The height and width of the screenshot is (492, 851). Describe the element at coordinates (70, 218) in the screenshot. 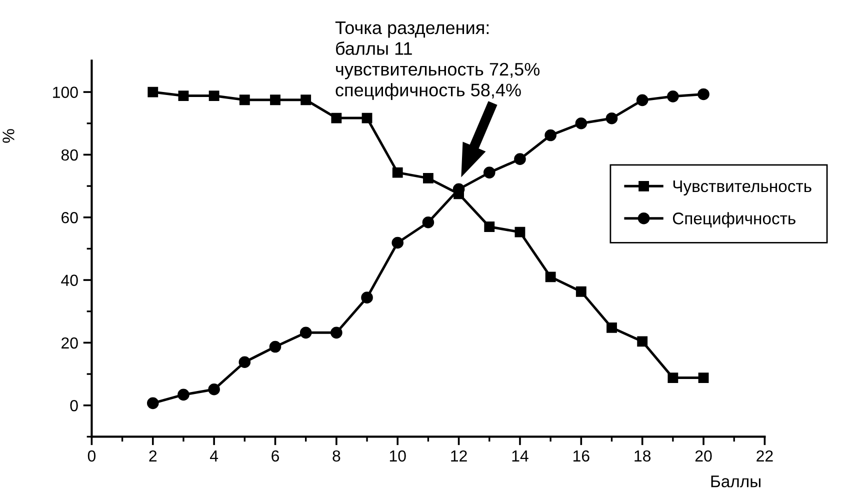

I see `y-tick-label: 60` at that location.